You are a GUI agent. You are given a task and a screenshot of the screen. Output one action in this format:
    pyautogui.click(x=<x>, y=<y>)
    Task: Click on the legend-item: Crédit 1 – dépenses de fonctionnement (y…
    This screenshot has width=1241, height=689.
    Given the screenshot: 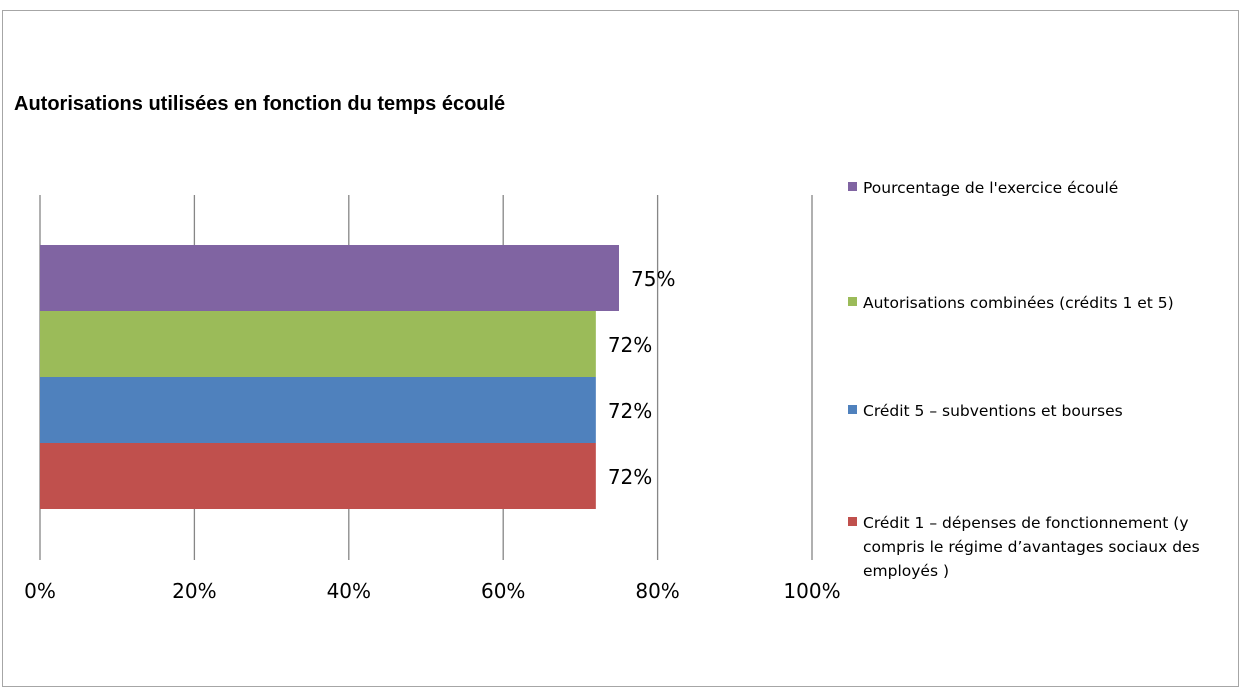 What is the action you would take?
    pyautogui.click(x=1044, y=547)
    